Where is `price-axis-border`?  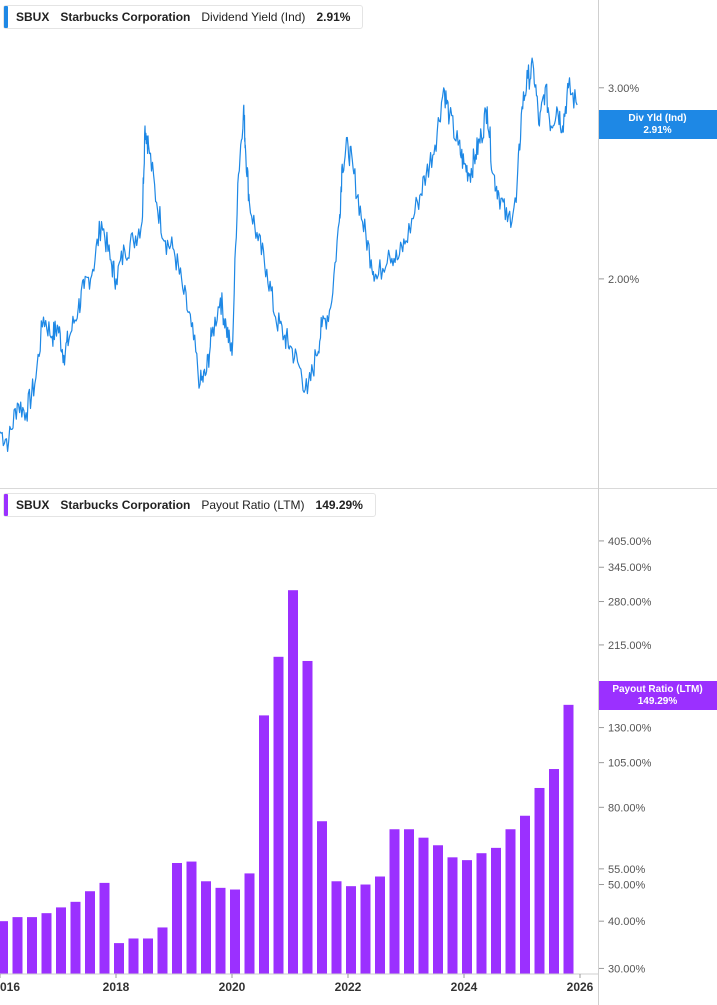
price-axis-border is located at coordinates (598, 502).